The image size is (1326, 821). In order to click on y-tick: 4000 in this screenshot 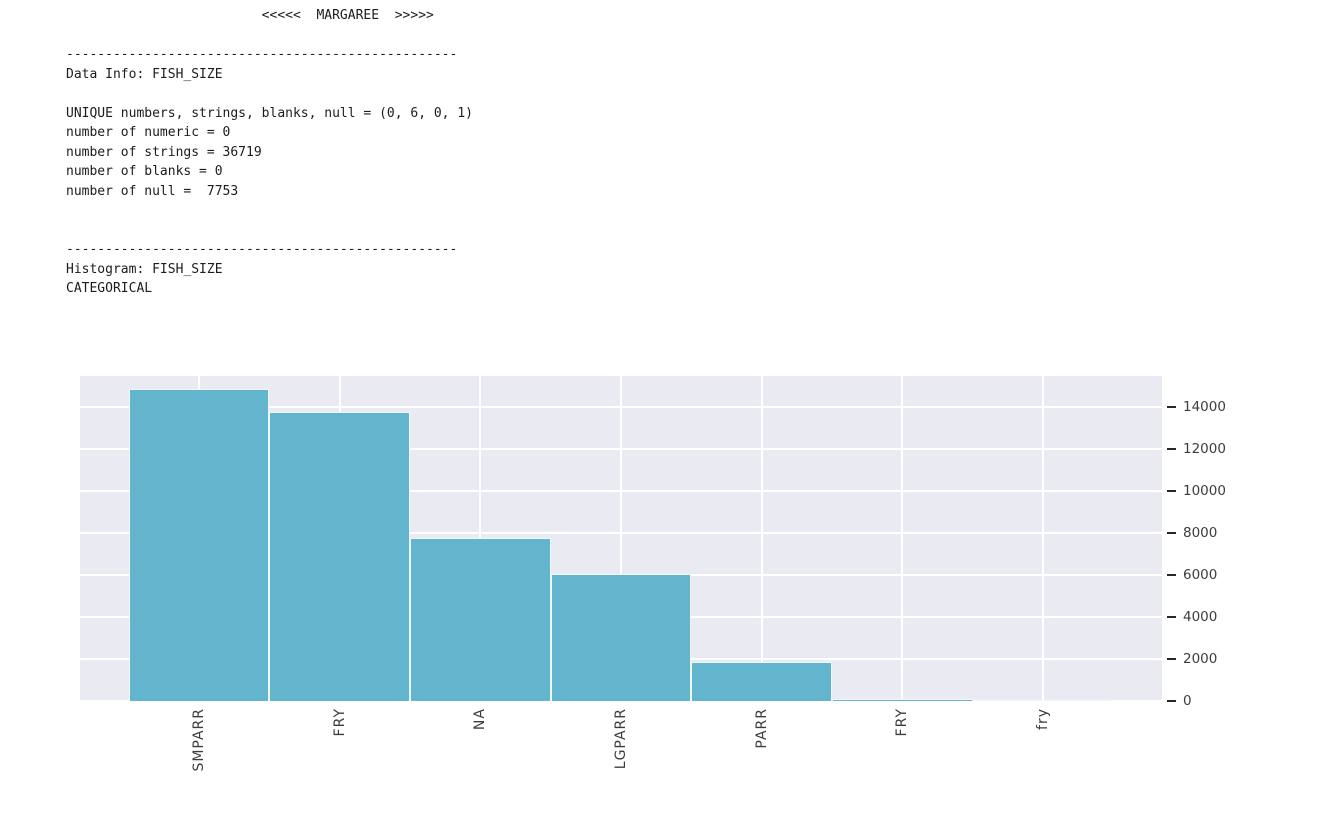, I will do `click(1192, 617)`.